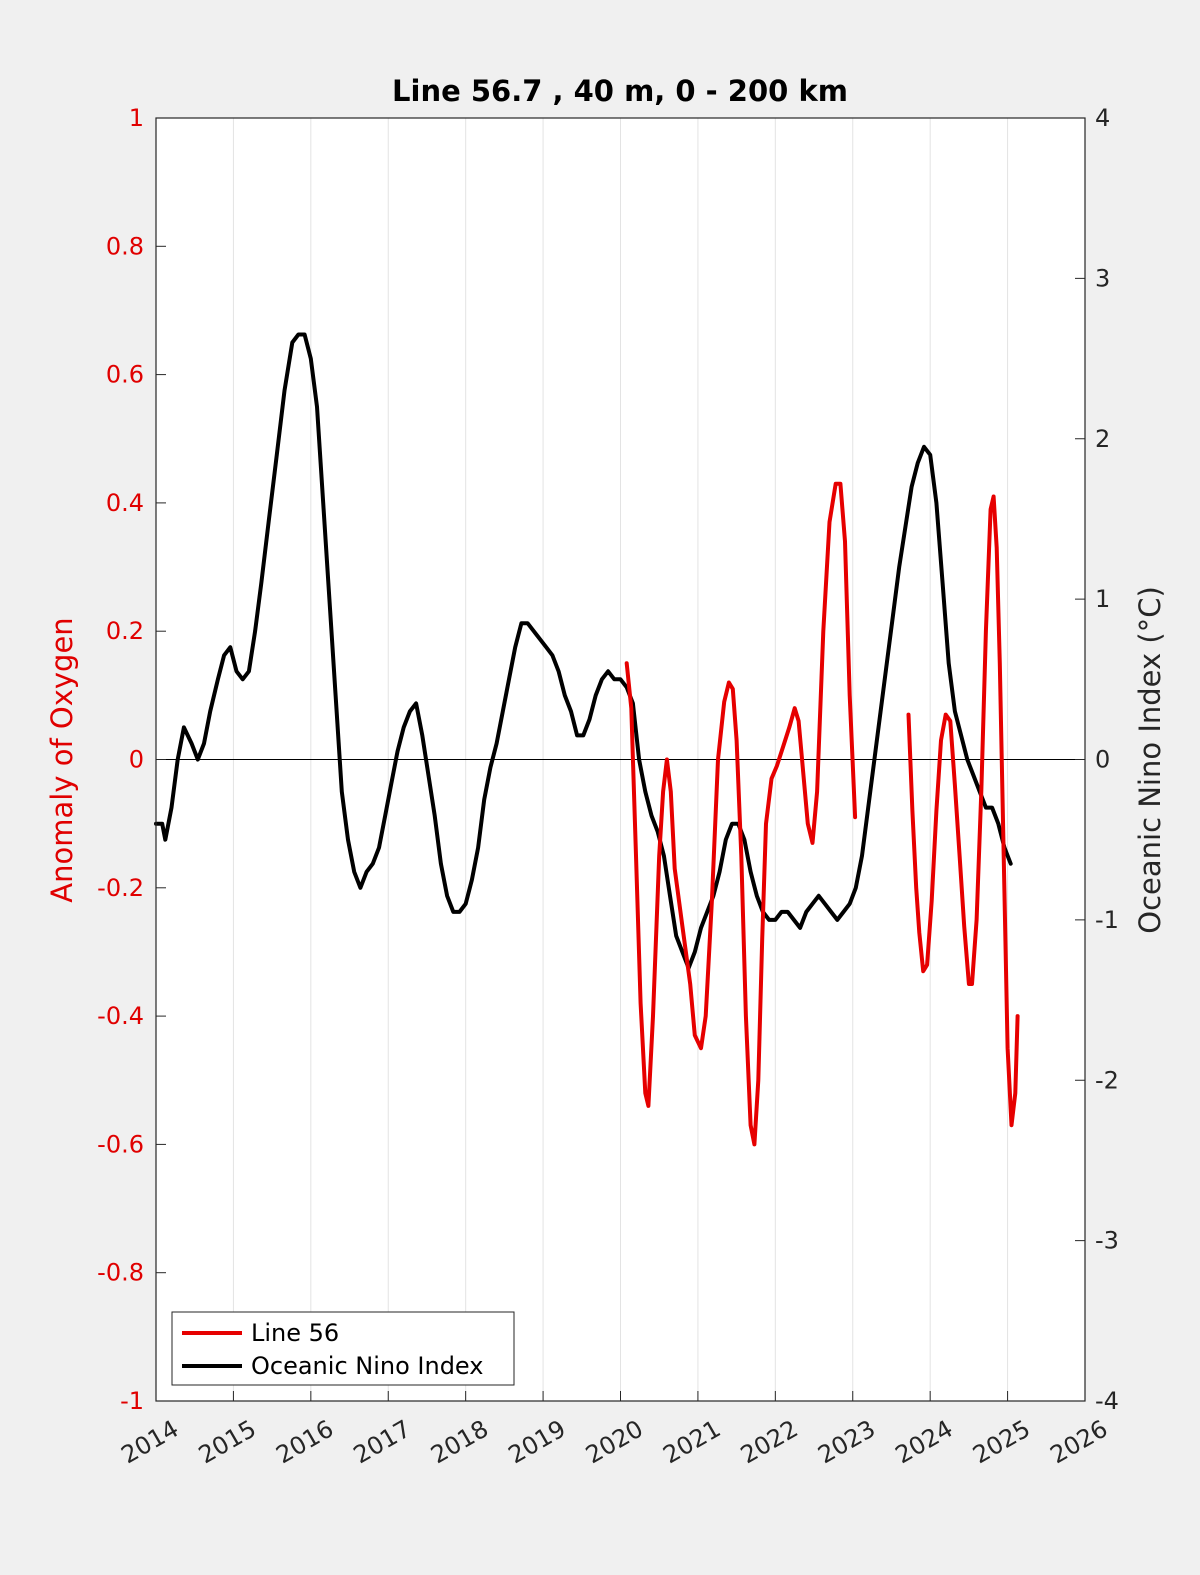 This screenshot has width=1200, height=1575. Describe the element at coordinates (120, 1016) in the screenshot. I see `y-tick-label-left: -0.4` at that location.